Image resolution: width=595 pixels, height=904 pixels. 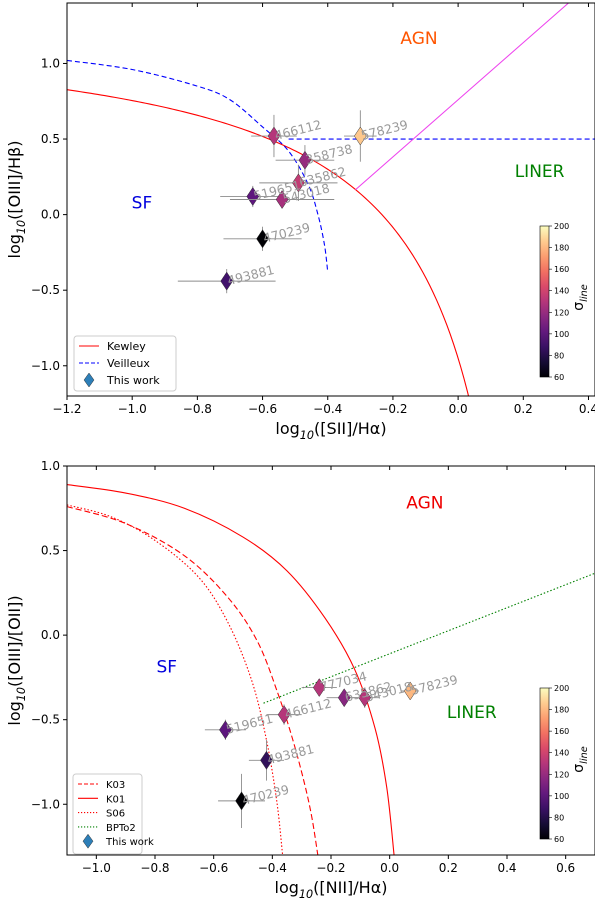 What do you see at coordinates (249, 724) in the screenshot?
I see `point-label: 519651` at bounding box center [249, 724].